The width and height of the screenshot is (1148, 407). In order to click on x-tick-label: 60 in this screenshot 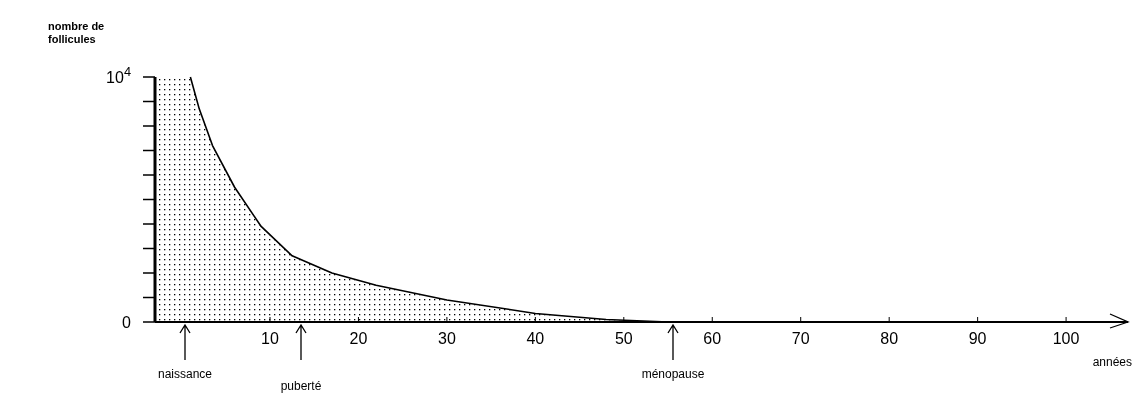, I will do `click(712, 338)`.